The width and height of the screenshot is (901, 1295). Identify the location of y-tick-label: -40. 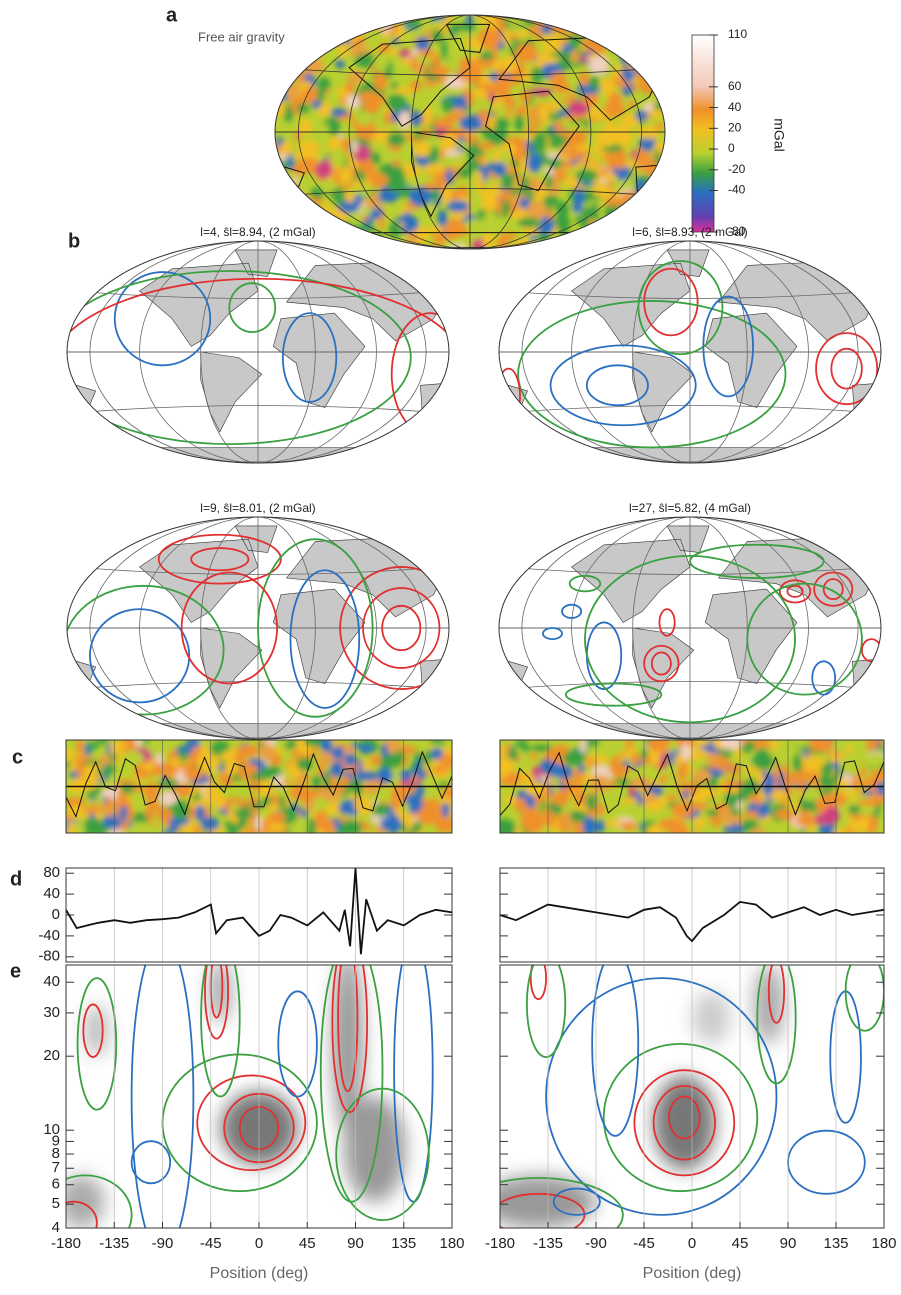
(49, 935).